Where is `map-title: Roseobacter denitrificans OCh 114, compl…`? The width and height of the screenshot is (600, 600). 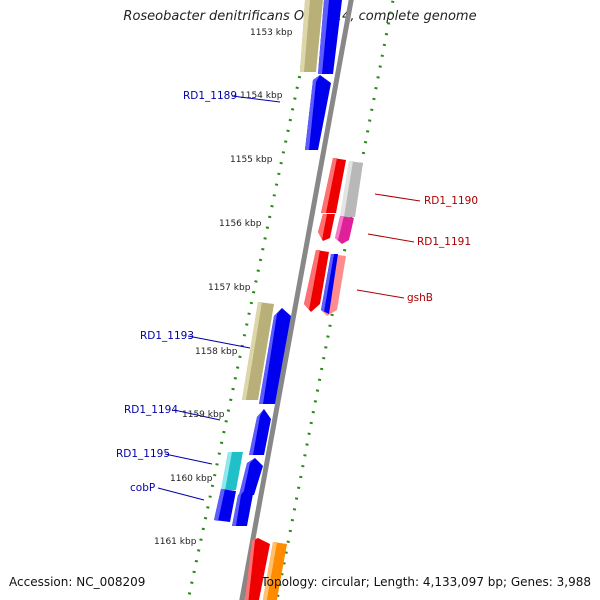 map-title: Roseobacter denitrificans OCh 114, compl… is located at coordinates (300, 16).